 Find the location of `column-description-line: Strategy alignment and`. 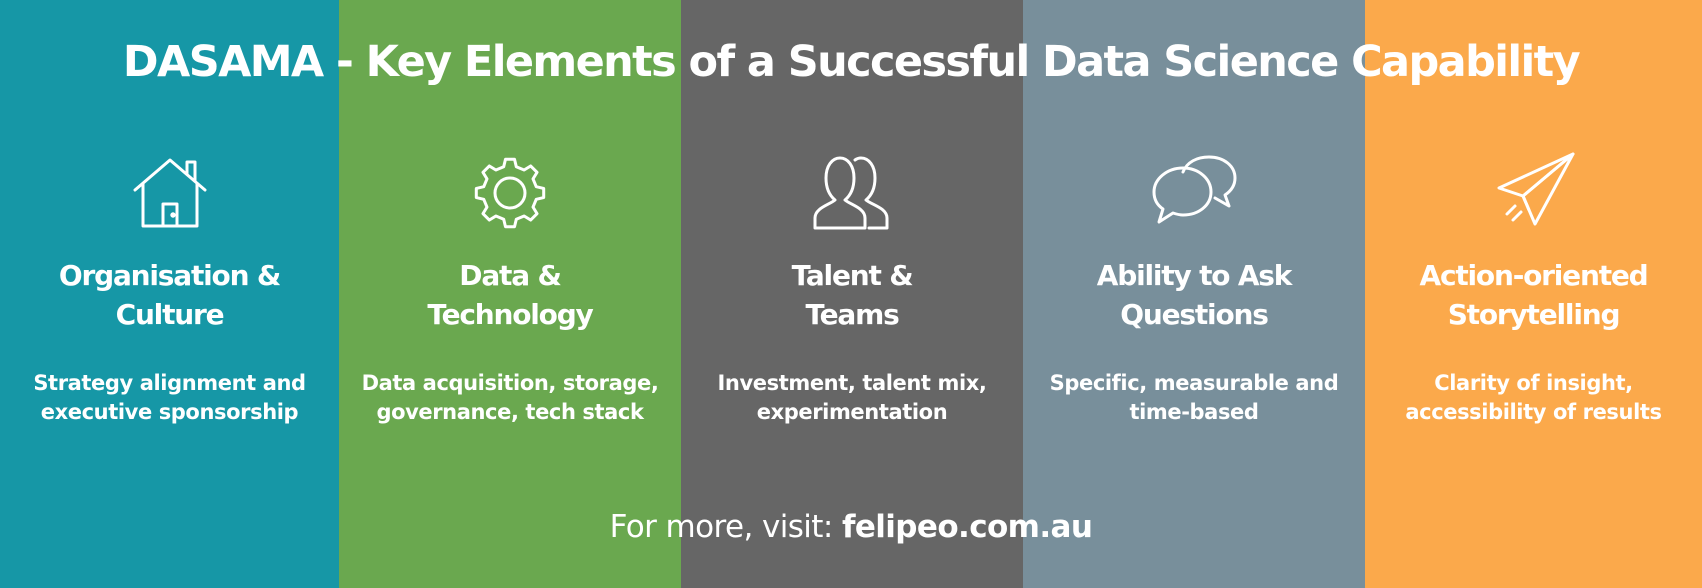

column-description-line: Strategy alignment and is located at coordinates (169, 383).